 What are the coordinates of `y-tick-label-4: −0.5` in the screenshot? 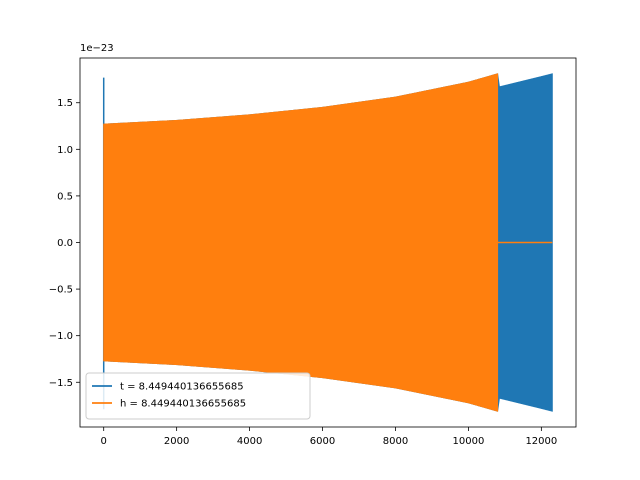 It's located at (61, 290).